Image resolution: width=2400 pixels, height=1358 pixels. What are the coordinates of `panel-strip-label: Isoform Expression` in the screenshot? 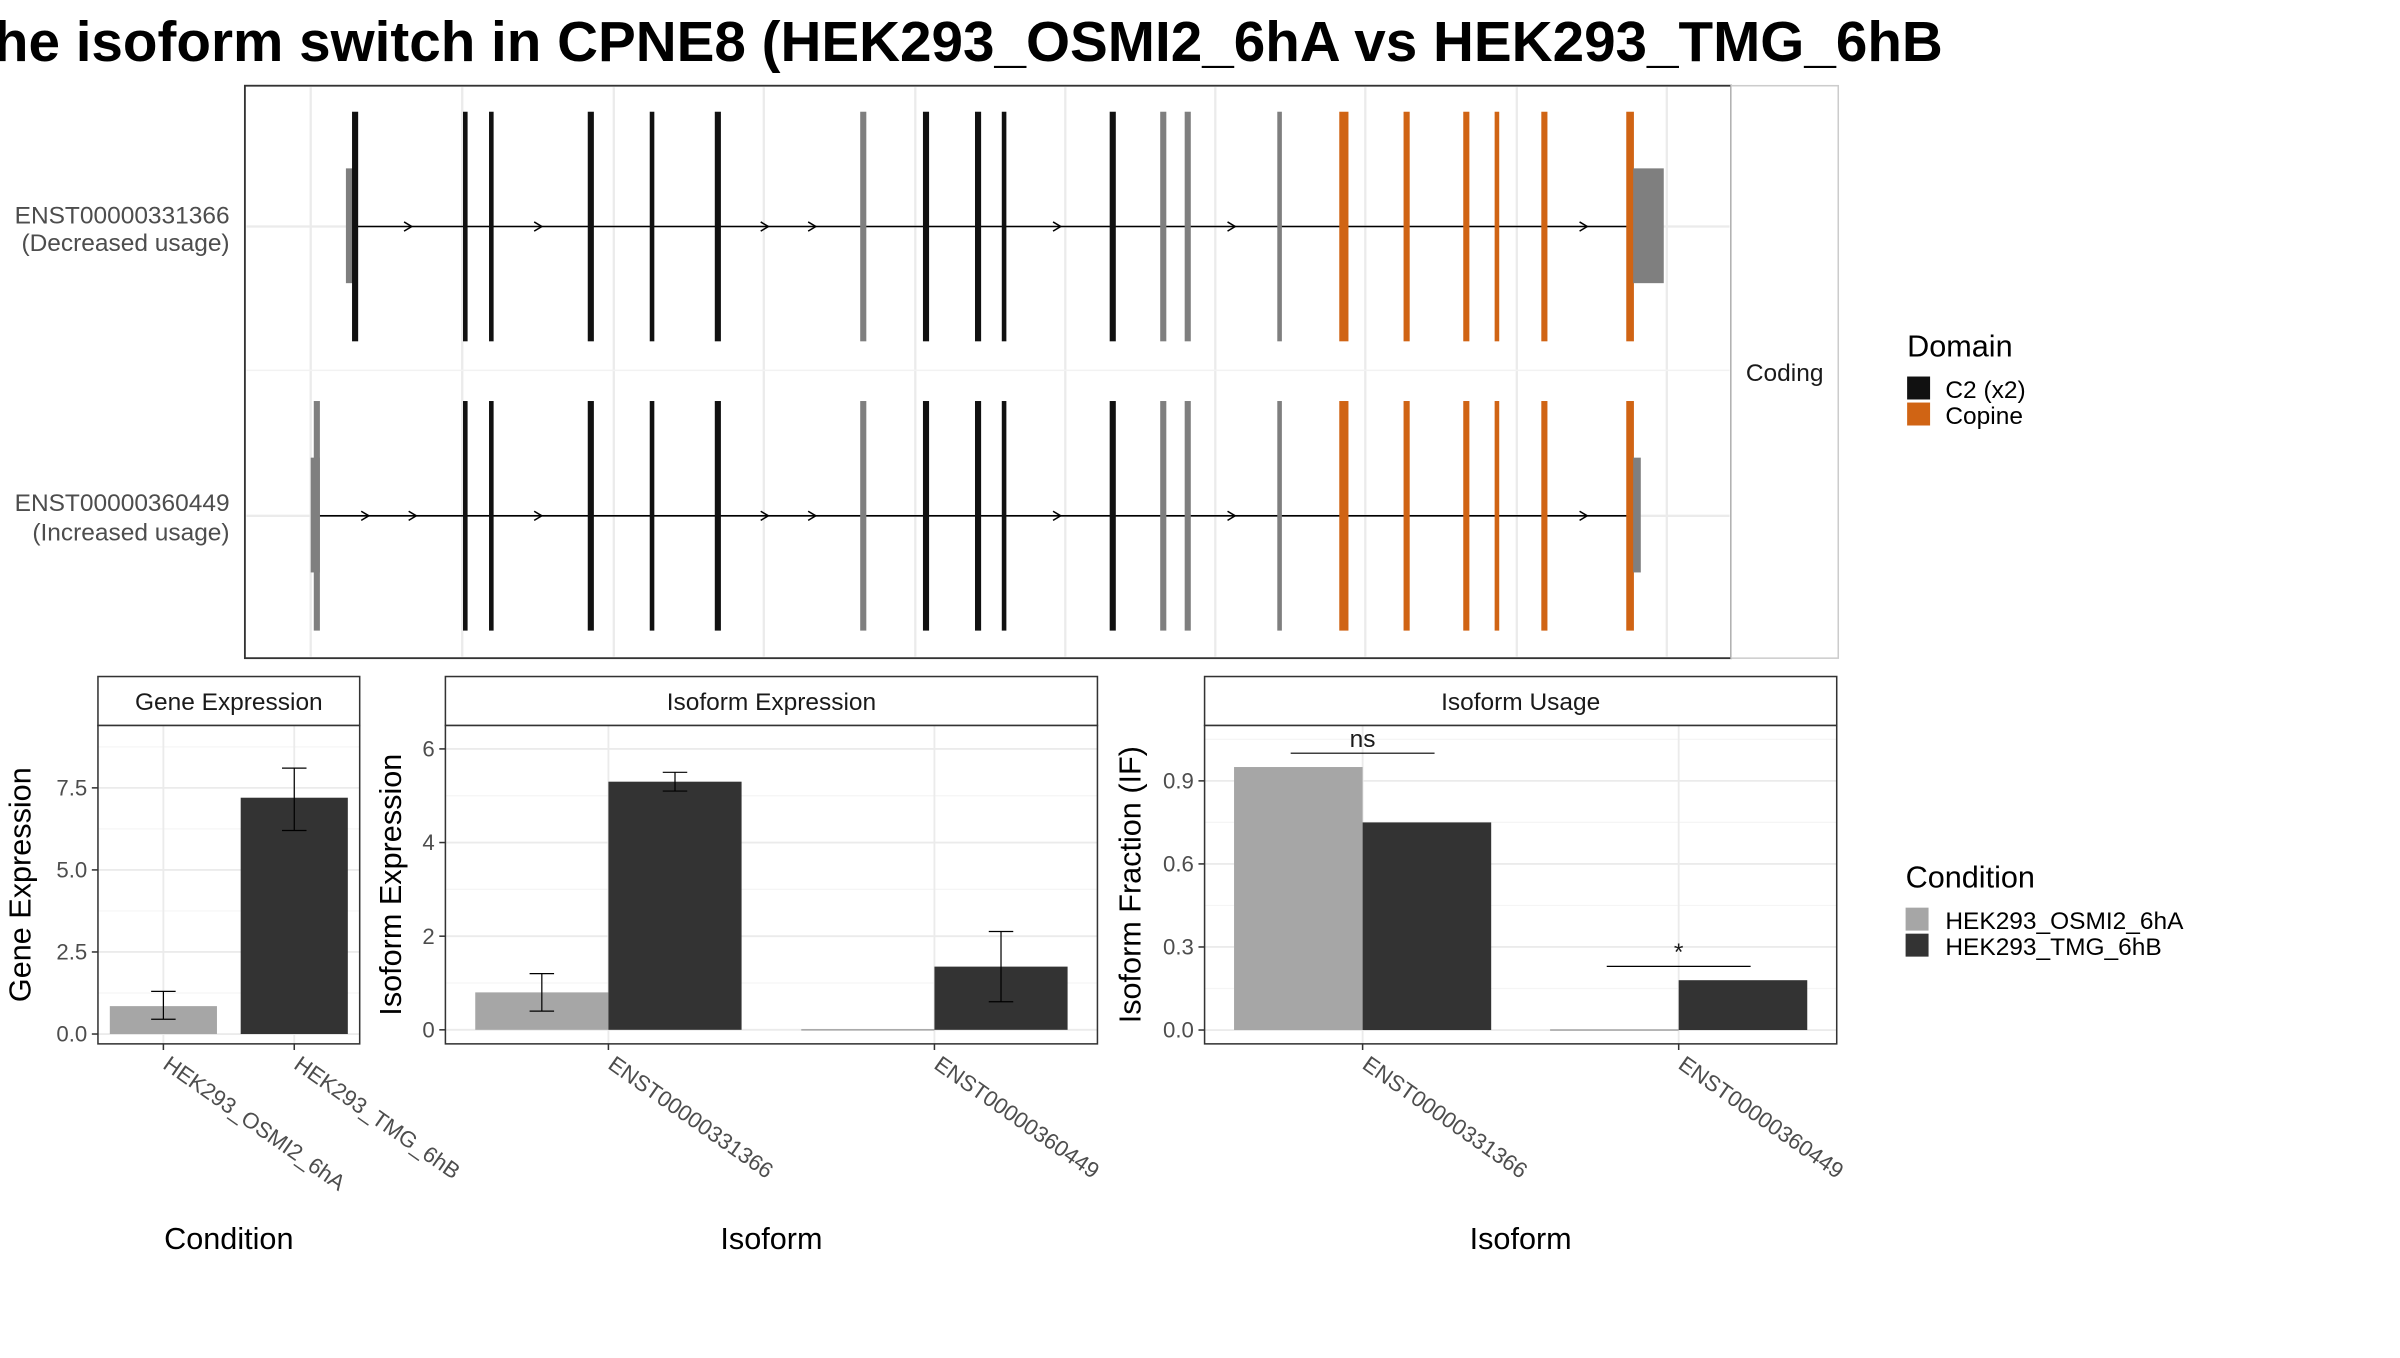 It's located at (771, 702).